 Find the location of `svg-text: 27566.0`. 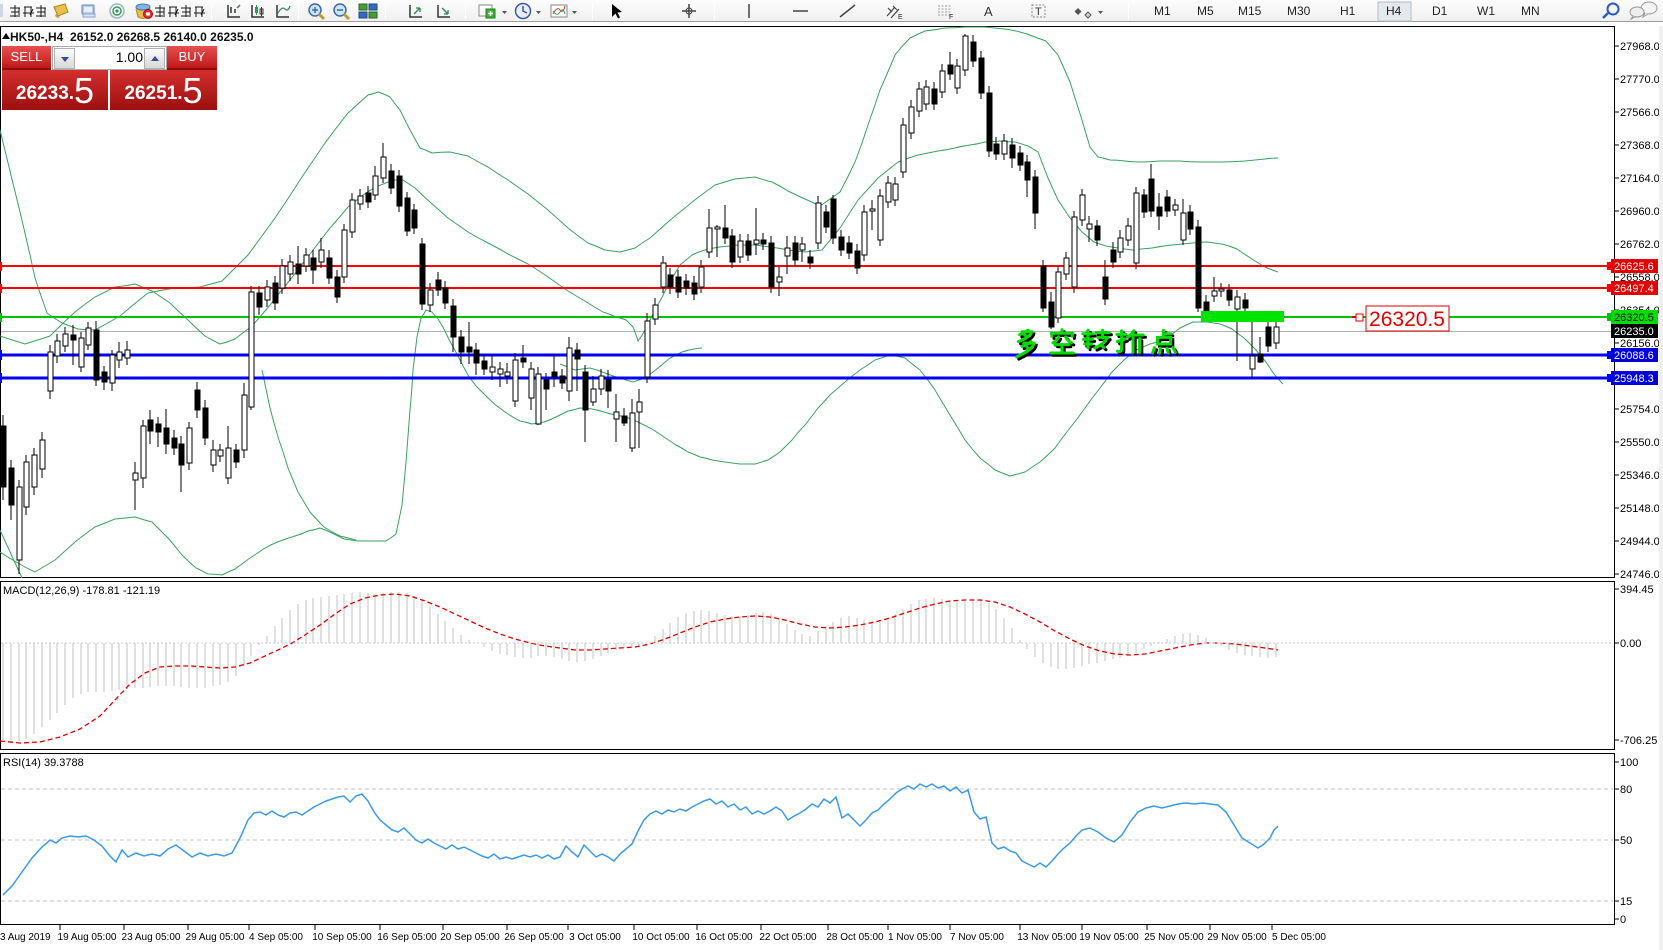

svg-text: 27566.0 is located at coordinates (1640, 113).